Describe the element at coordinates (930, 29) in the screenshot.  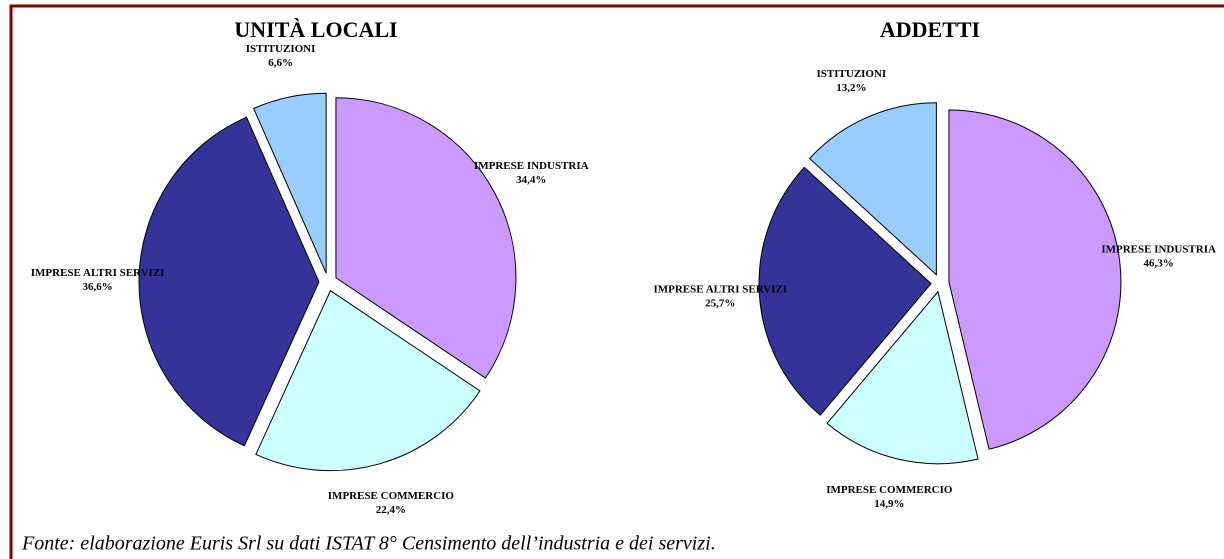
I see `chart-title: ADDETTI` at that location.